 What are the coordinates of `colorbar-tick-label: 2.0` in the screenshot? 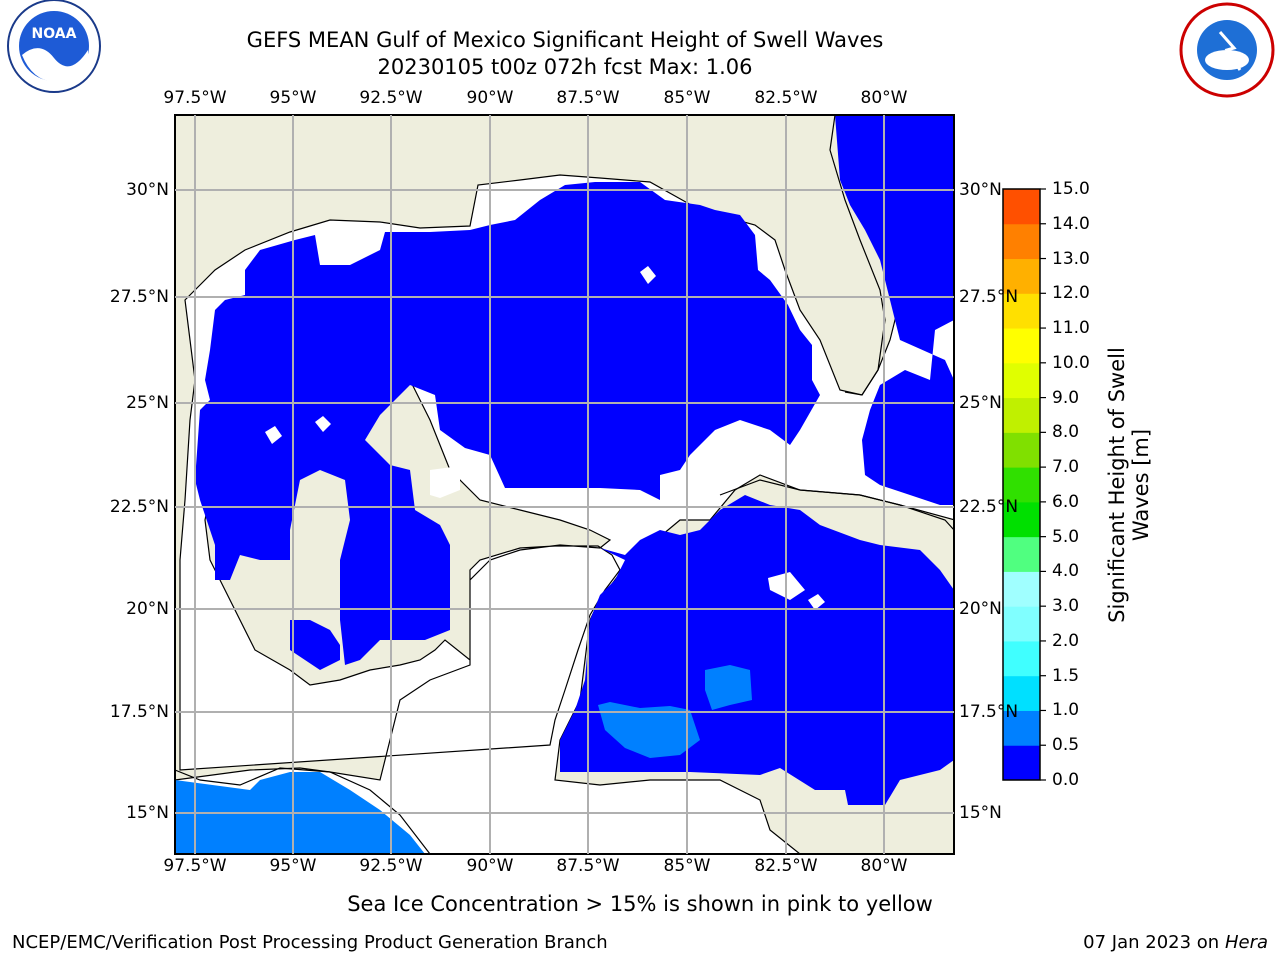 It's located at (1066, 640).